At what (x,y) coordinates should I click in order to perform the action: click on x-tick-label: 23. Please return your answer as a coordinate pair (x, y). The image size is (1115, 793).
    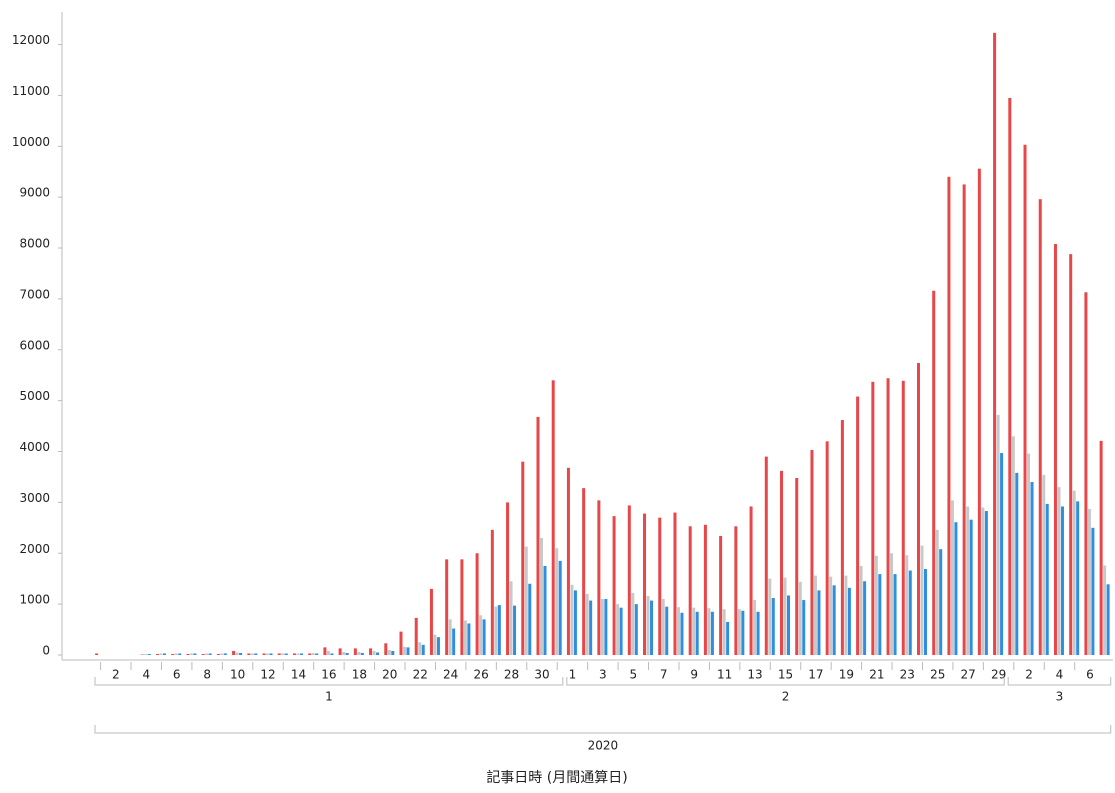
    Looking at the image, I should click on (907, 675).